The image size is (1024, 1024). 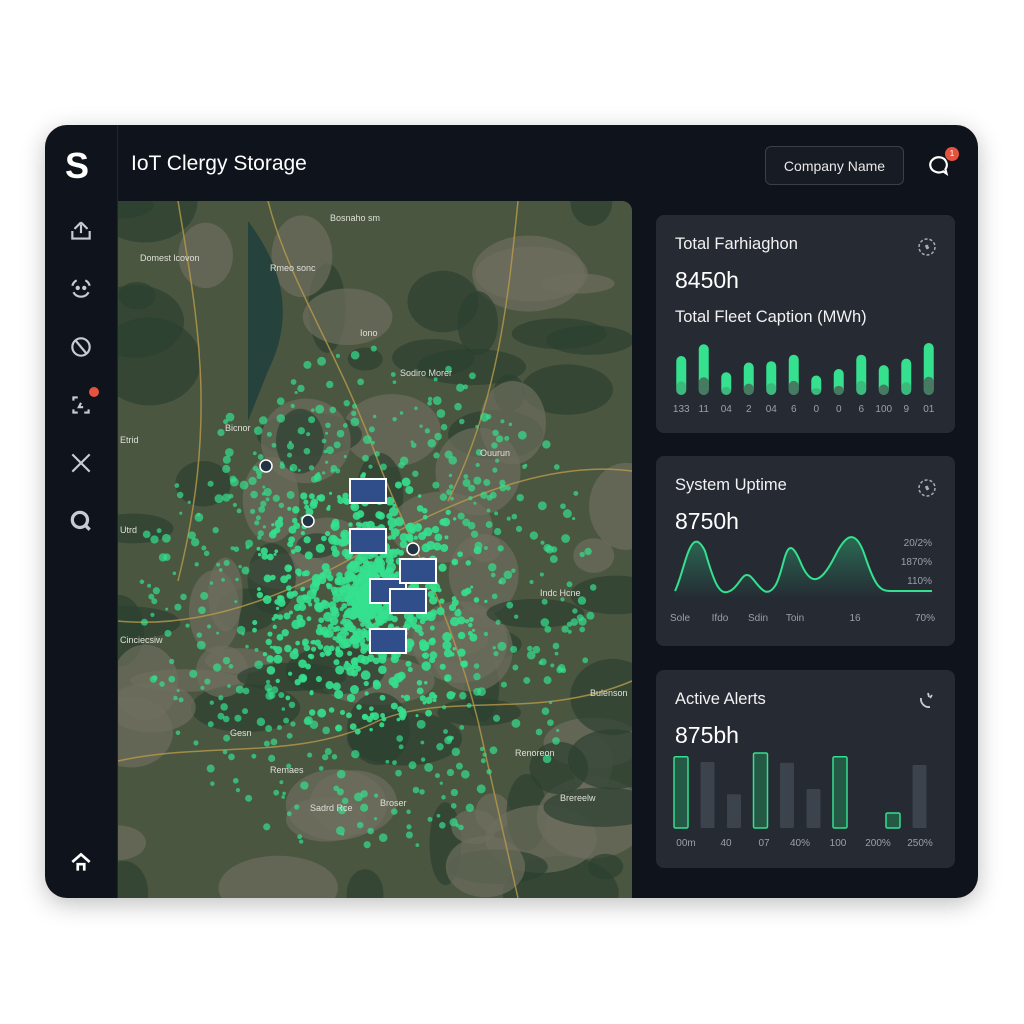 What do you see at coordinates (834, 165) in the screenshot?
I see `company-name-button: Company Name` at bounding box center [834, 165].